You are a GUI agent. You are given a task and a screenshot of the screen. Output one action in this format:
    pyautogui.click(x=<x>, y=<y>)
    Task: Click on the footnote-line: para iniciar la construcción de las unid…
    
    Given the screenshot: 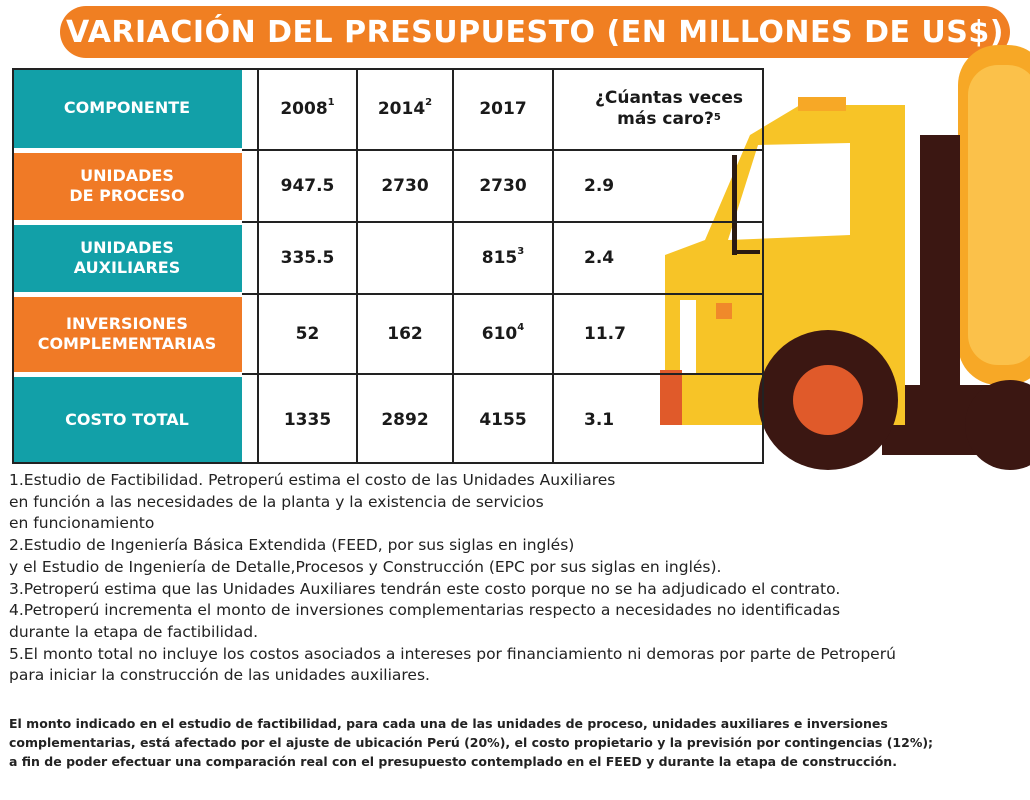 What is the action you would take?
    pyautogui.click(x=219, y=675)
    